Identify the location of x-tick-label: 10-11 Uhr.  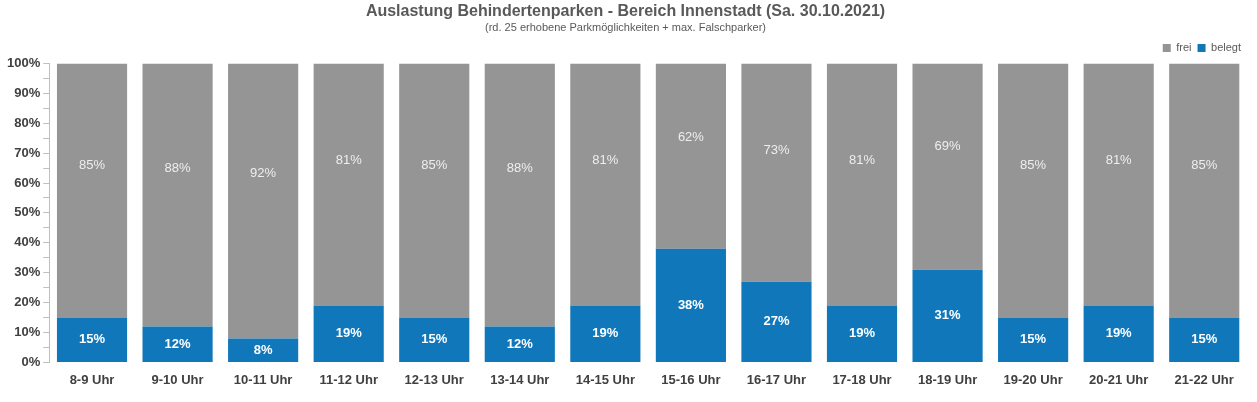
(263, 379).